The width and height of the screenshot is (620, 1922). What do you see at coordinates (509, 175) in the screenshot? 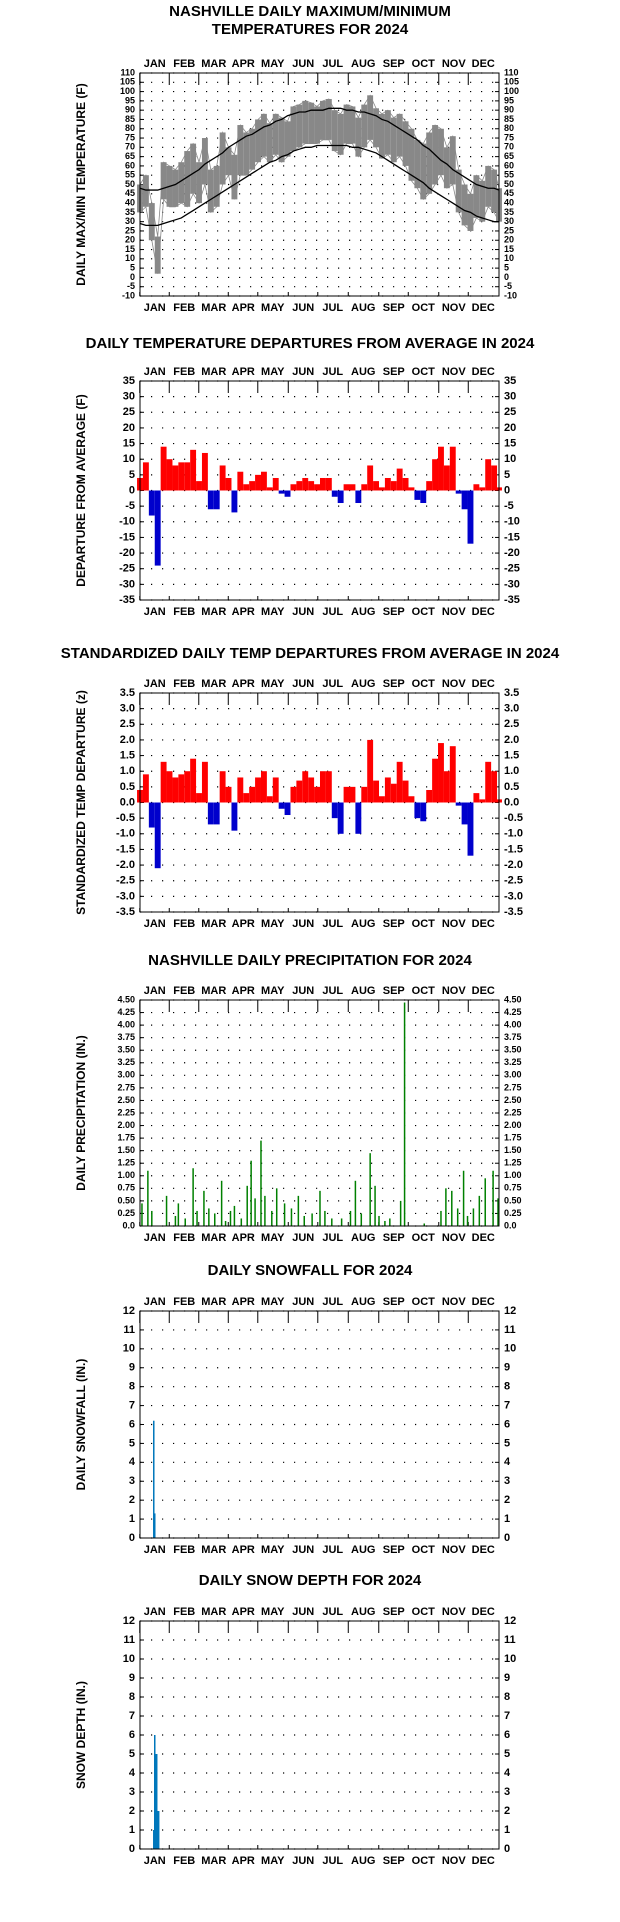
I see `y-tick-label-right: 55` at bounding box center [509, 175].